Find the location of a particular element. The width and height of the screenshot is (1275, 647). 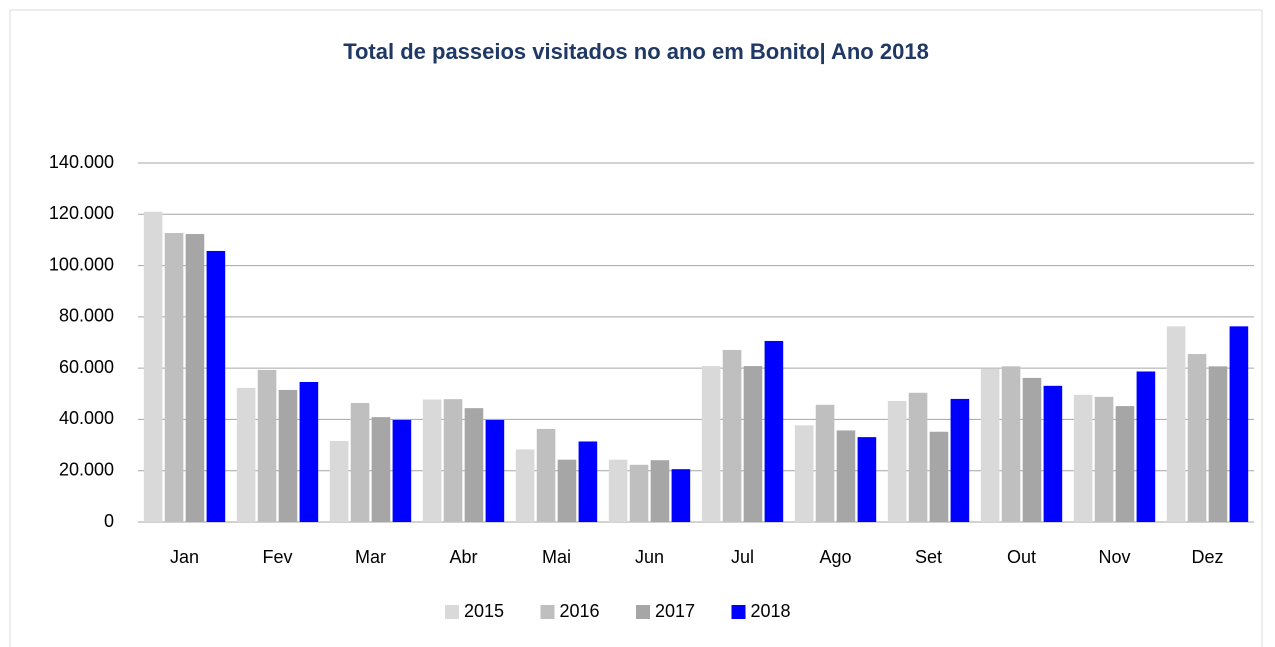

y-tick-label: 40.000 is located at coordinates (86, 418).